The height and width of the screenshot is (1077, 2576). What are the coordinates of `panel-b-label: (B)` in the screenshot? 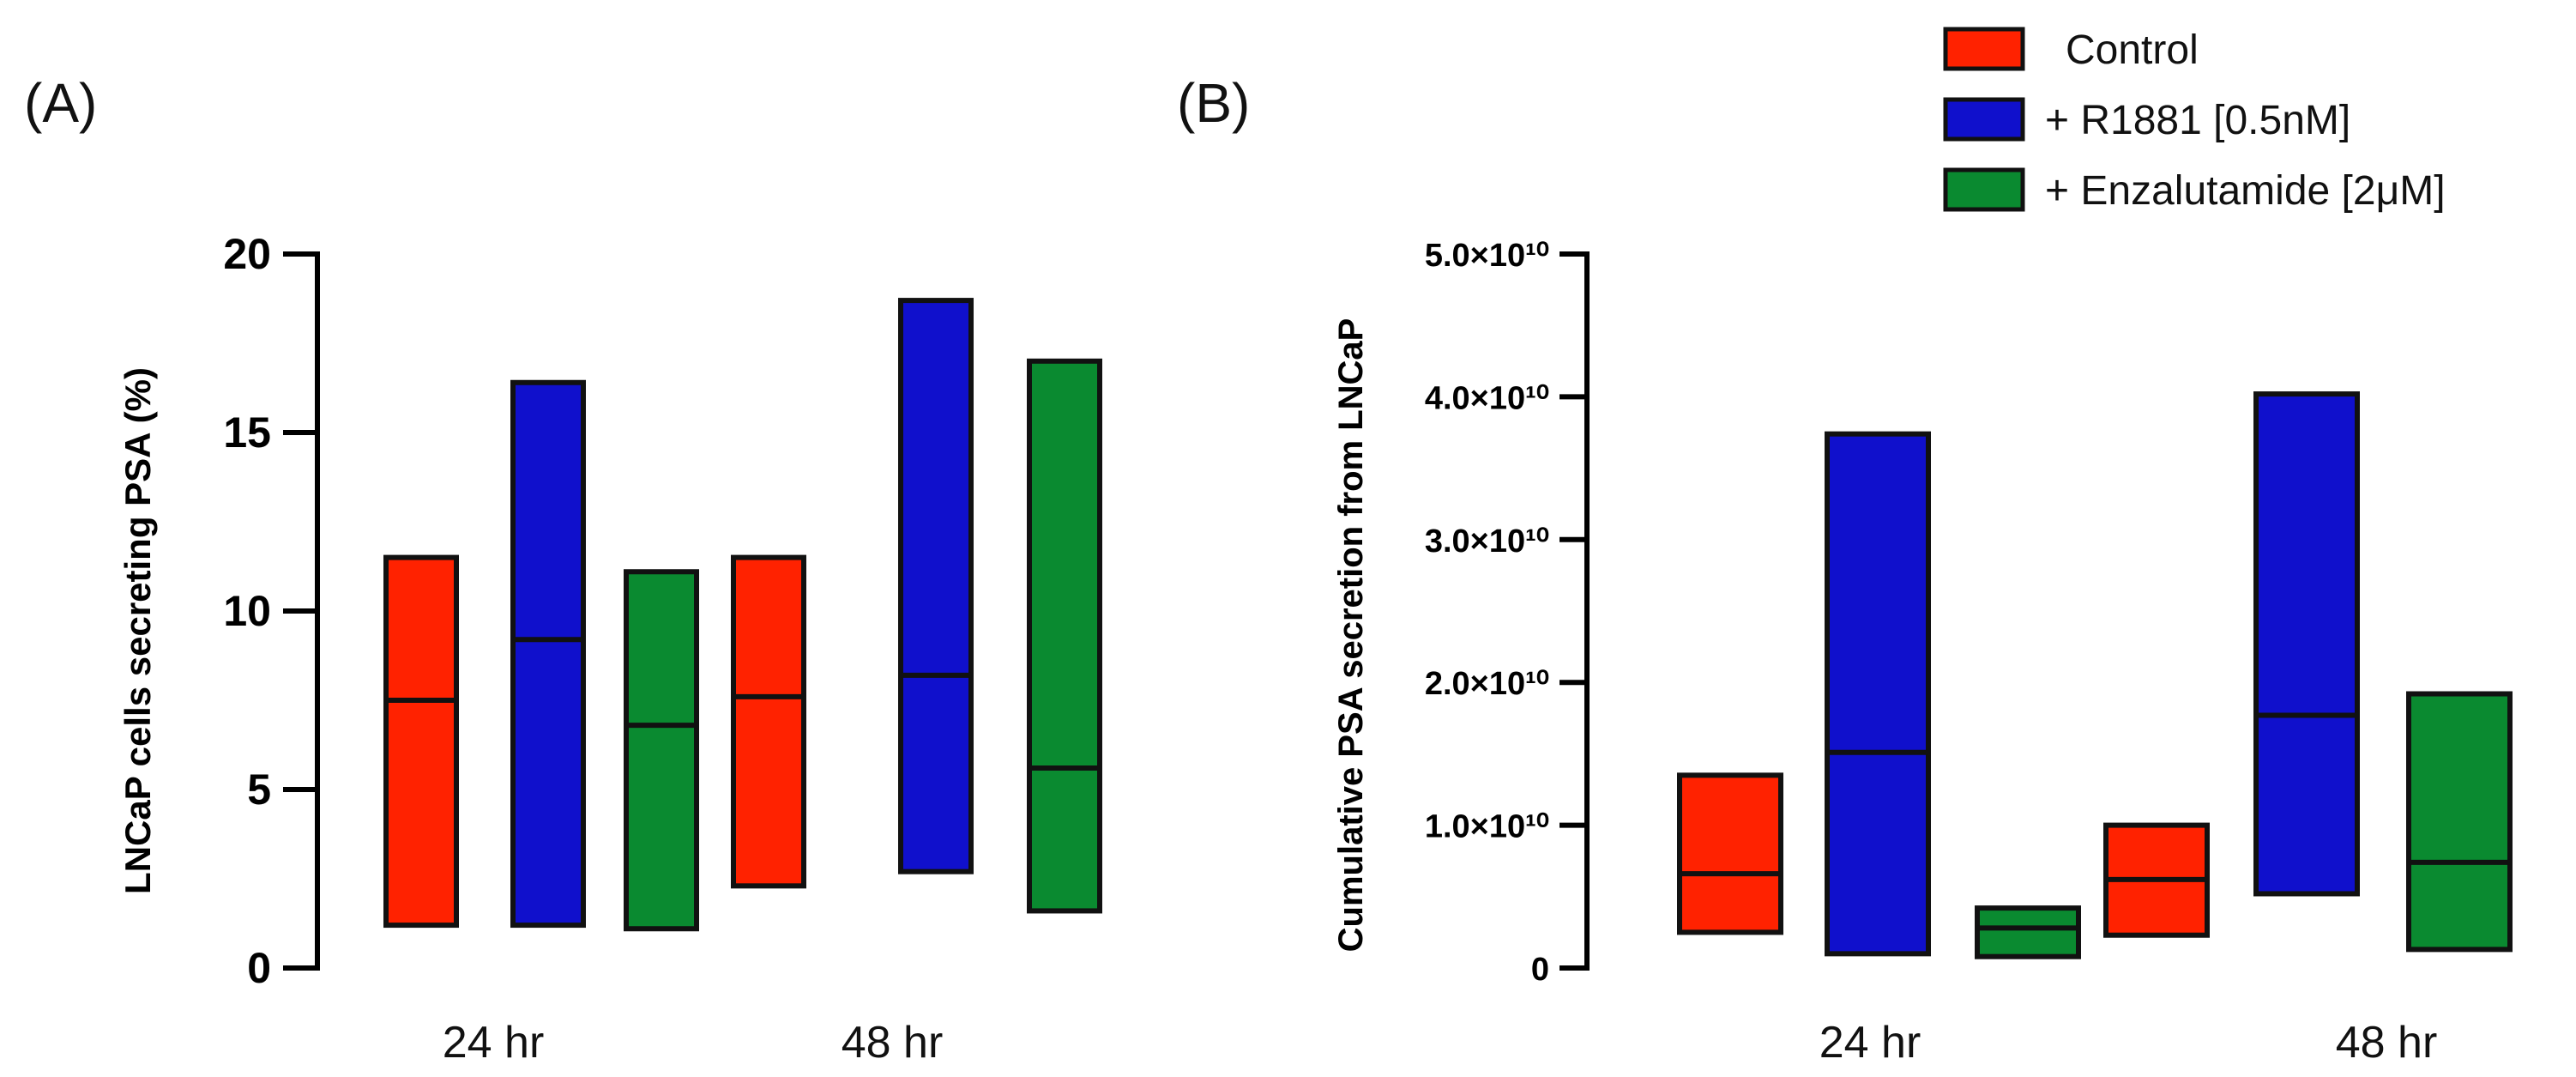 It's located at (1213, 103).